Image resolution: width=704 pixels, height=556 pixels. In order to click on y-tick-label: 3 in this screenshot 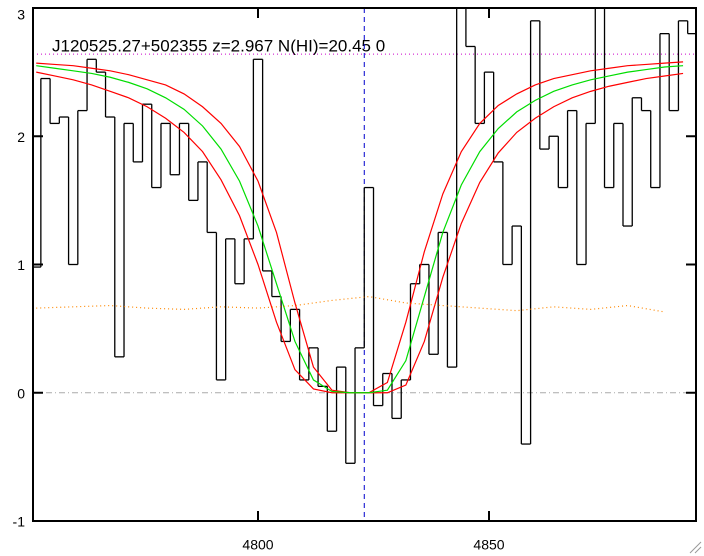, I will do `click(21, 15)`.